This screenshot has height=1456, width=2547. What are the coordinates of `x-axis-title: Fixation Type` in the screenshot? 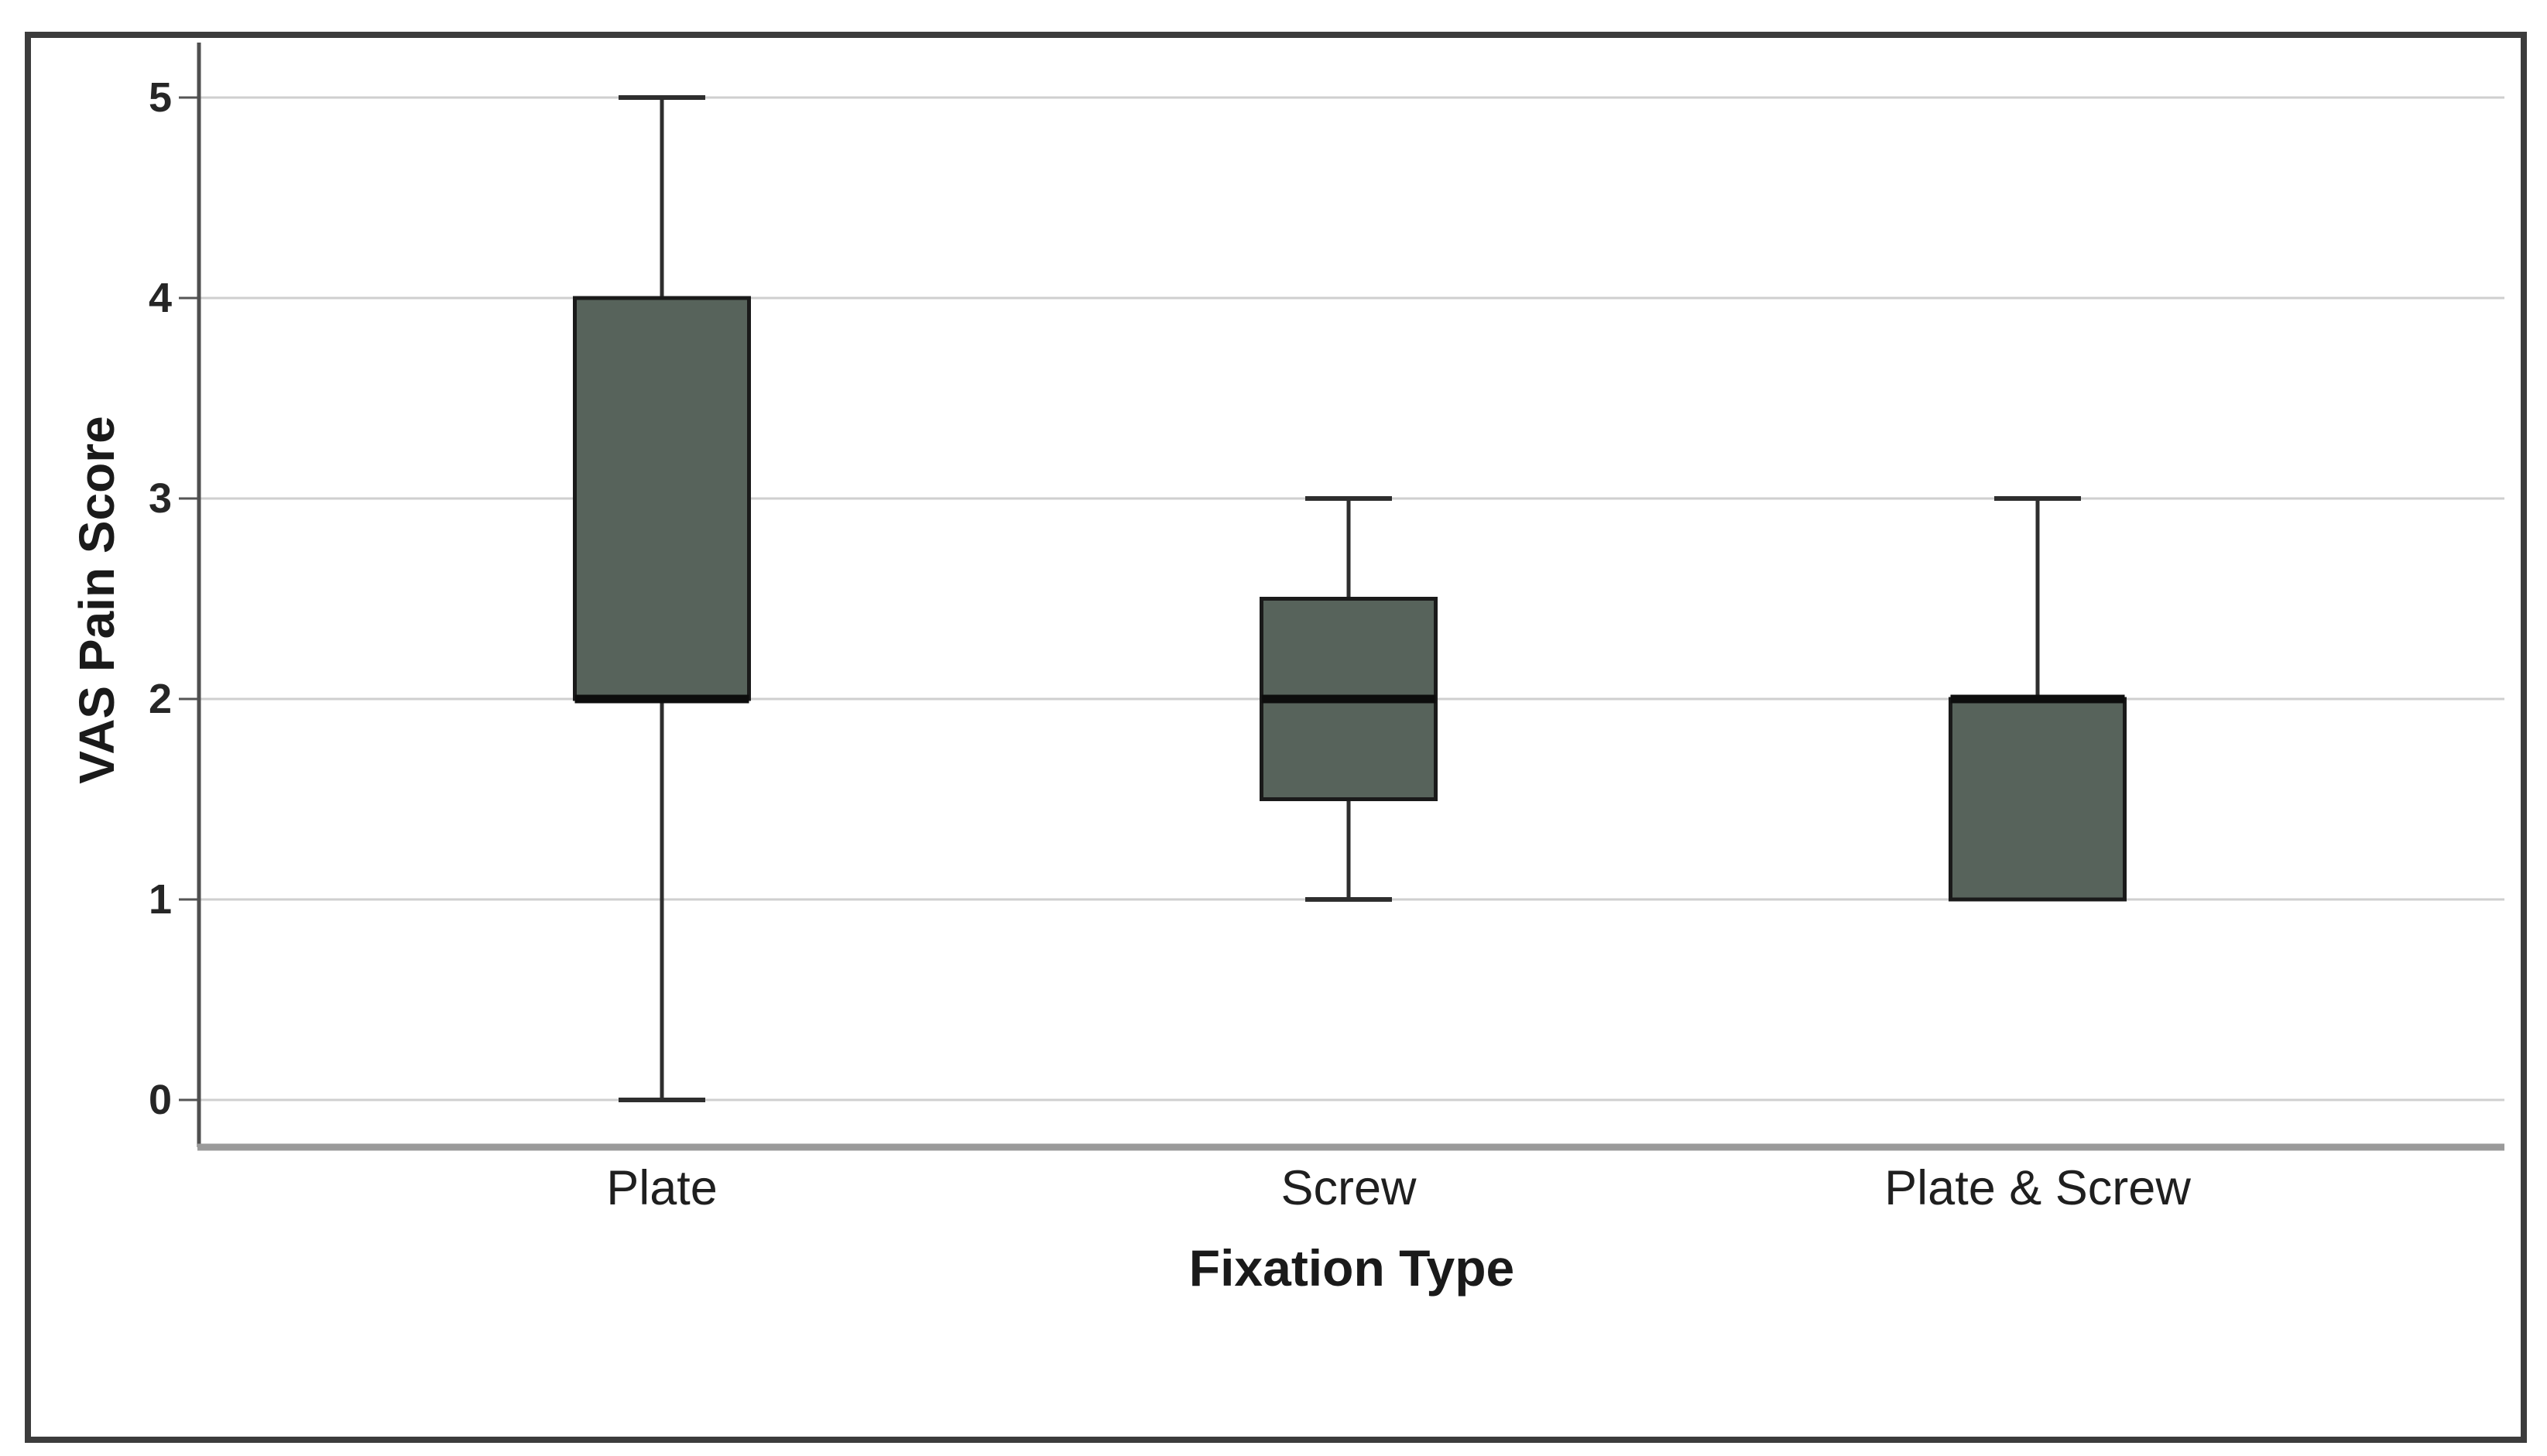 It's located at (1351, 1268).